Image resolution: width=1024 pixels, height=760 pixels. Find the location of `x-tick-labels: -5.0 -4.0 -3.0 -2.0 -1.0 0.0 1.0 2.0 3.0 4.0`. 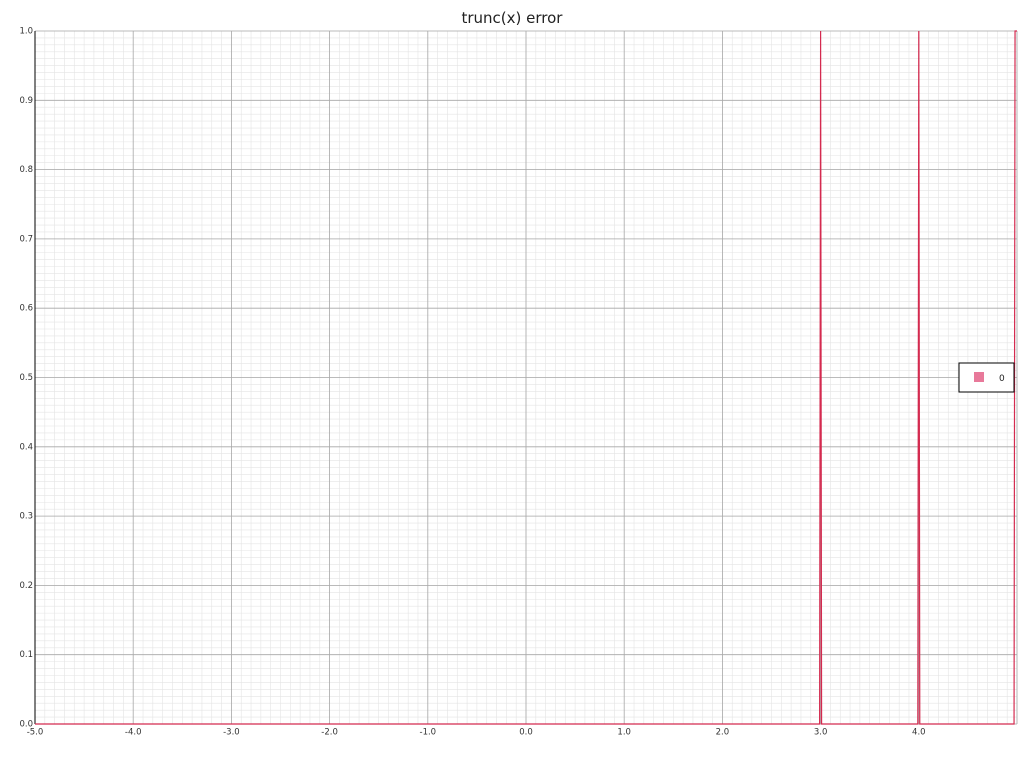

x-tick-labels: -5.0 -4.0 -3.0 -2.0 -1.0 0.0 1.0 2.0 3.0 4.0 is located at coordinates (476, 733).